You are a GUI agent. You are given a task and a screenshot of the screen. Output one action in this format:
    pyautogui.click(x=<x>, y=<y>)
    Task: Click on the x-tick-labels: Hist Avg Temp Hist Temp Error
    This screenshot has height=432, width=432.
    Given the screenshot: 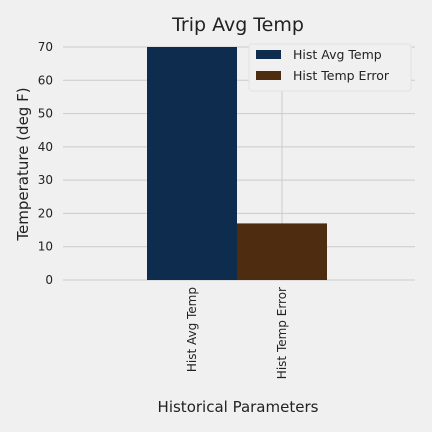 What is the action you would take?
    pyautogui.click(x=237, y=333)
    